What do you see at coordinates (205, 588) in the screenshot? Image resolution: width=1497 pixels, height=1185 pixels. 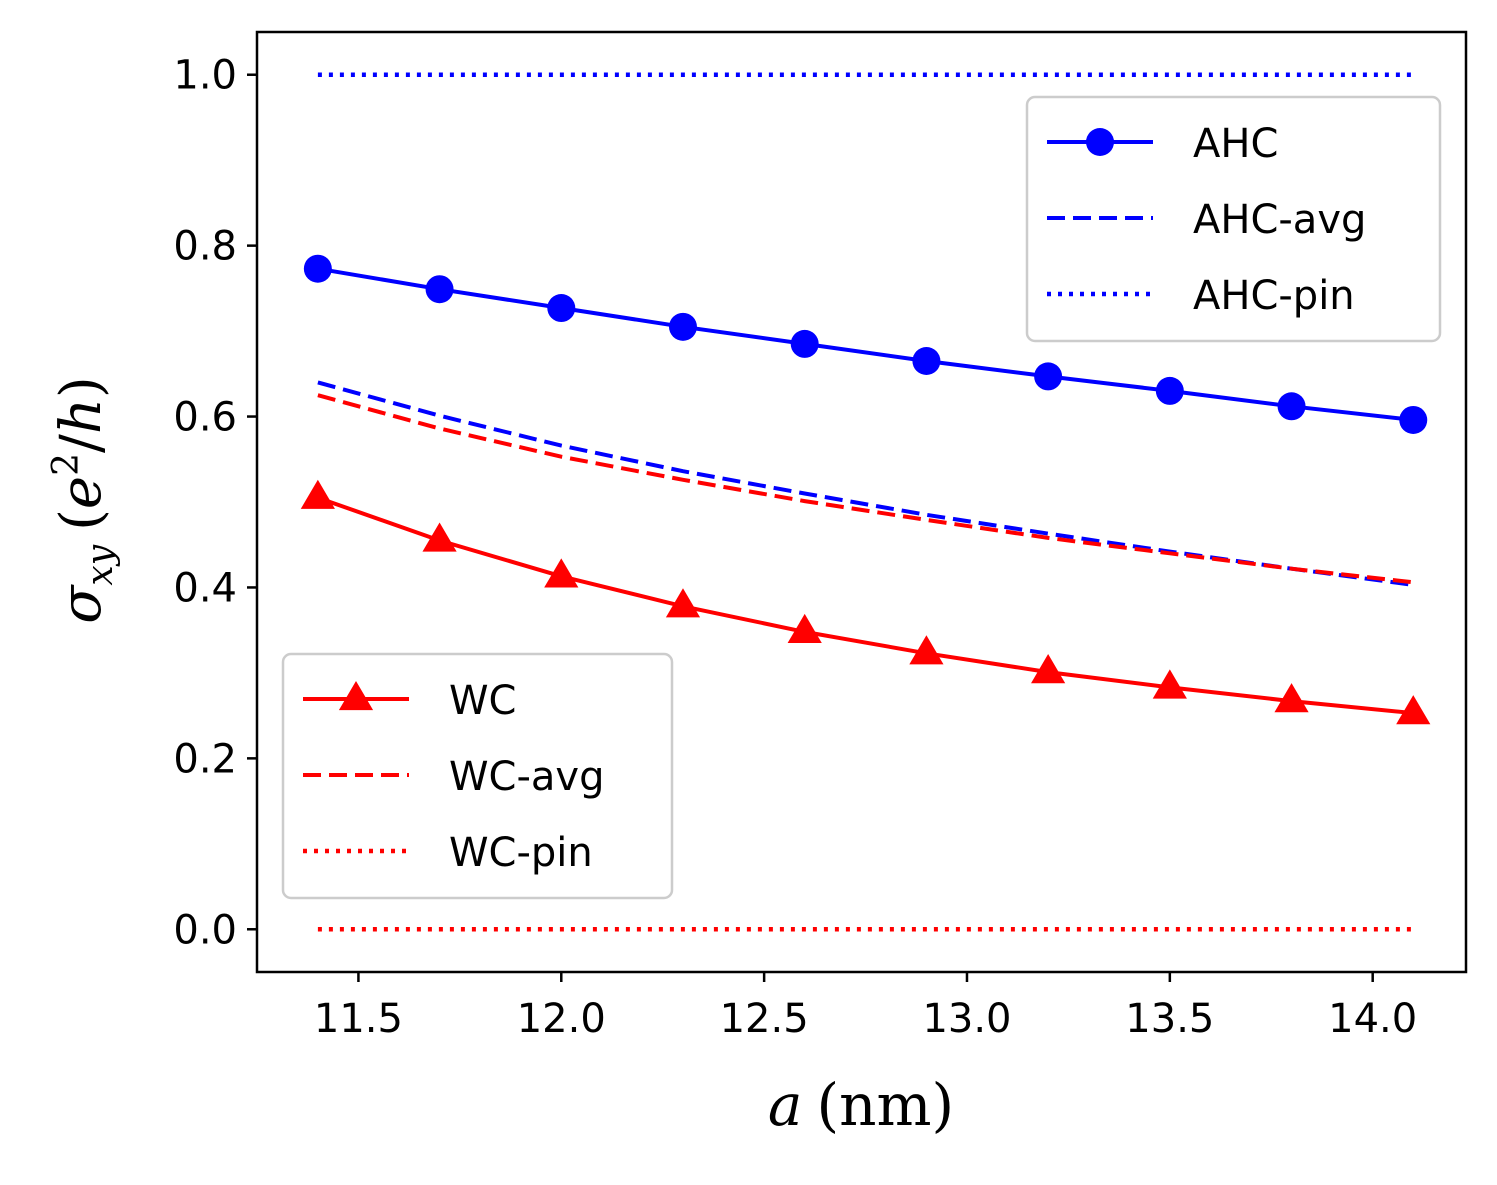 I see `y-tick-label: 0.4` at bounding box center [205, 588].